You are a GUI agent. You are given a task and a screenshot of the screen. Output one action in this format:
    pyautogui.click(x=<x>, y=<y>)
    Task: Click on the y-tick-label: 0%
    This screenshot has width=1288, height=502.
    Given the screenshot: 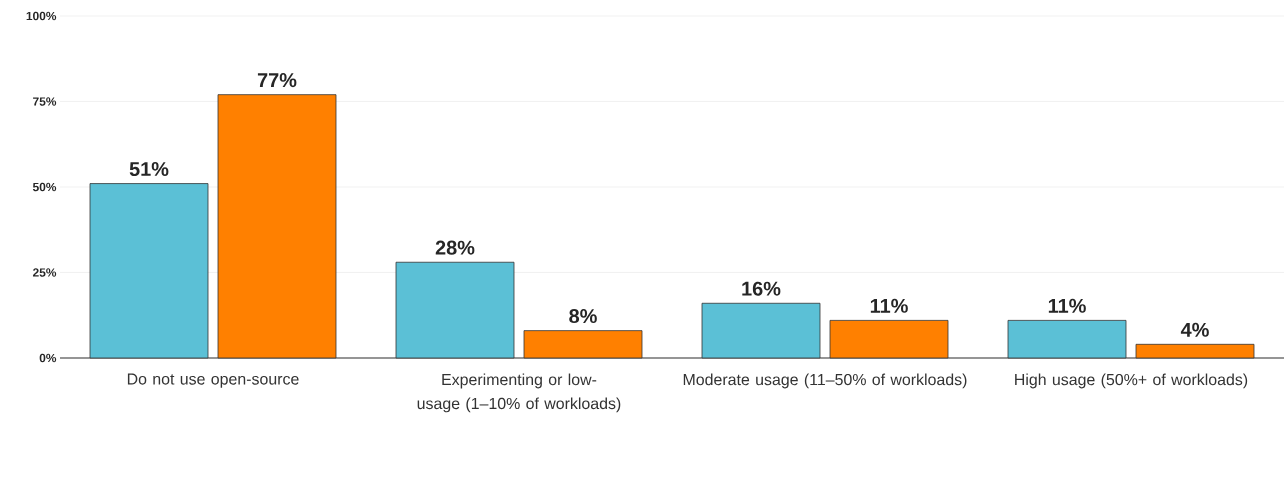 What is the action you would take?
    pyautogui.click(x=48, y=358)
    